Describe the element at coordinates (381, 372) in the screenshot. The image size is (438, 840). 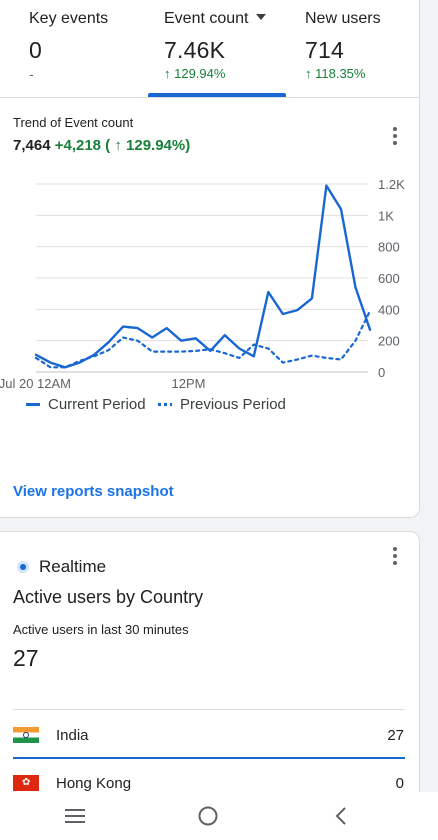
I see `y-tick-label: 0` at that location.